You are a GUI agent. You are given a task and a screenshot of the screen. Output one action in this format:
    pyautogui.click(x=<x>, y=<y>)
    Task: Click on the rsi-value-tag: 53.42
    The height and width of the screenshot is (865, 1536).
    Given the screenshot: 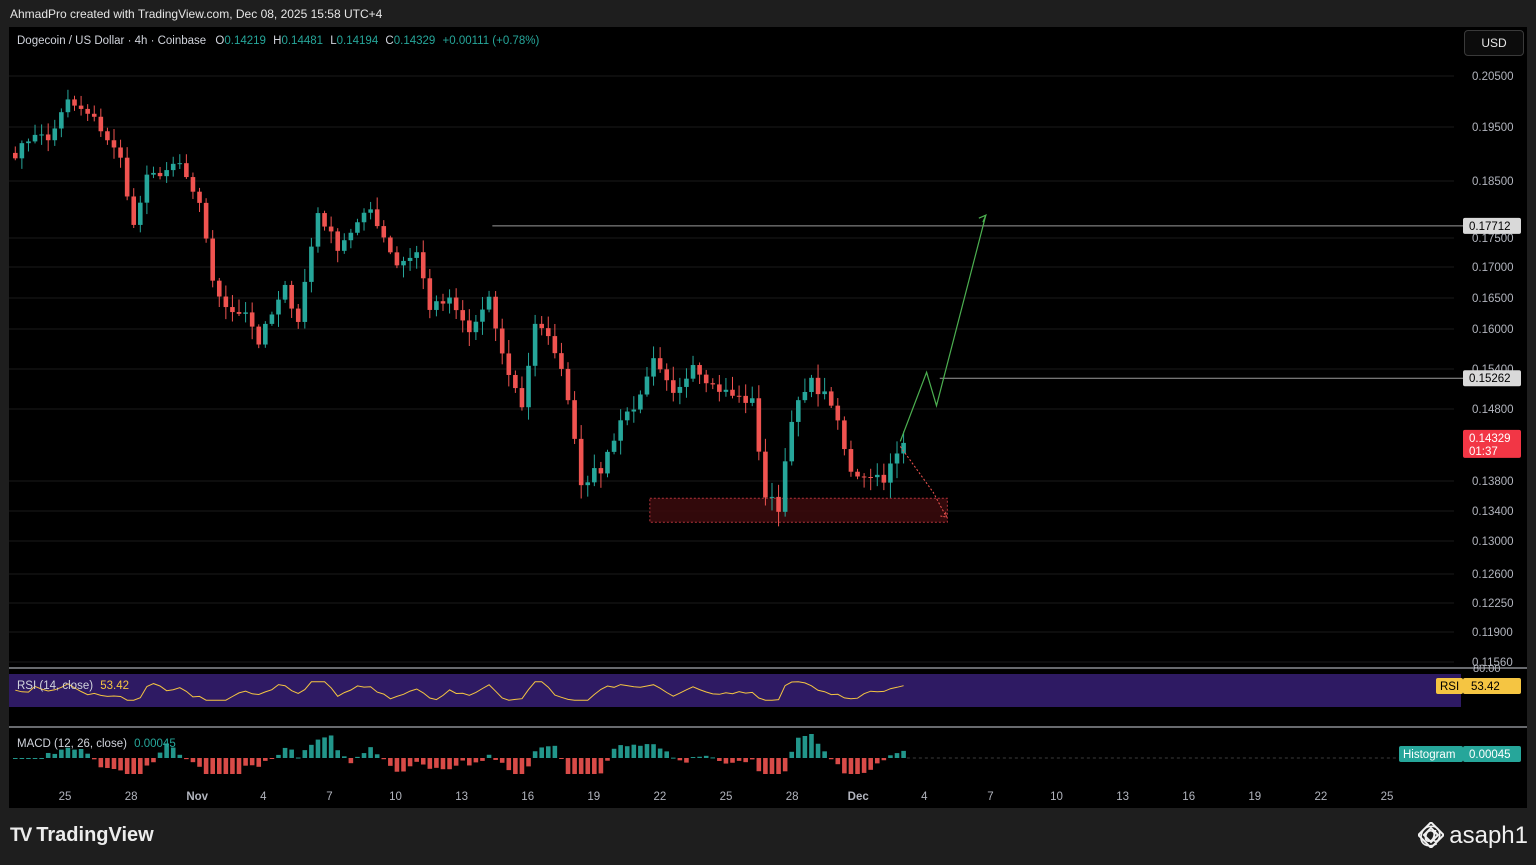 What is the action you would take?
    pyautogui.click(x=1485, y=687)
    